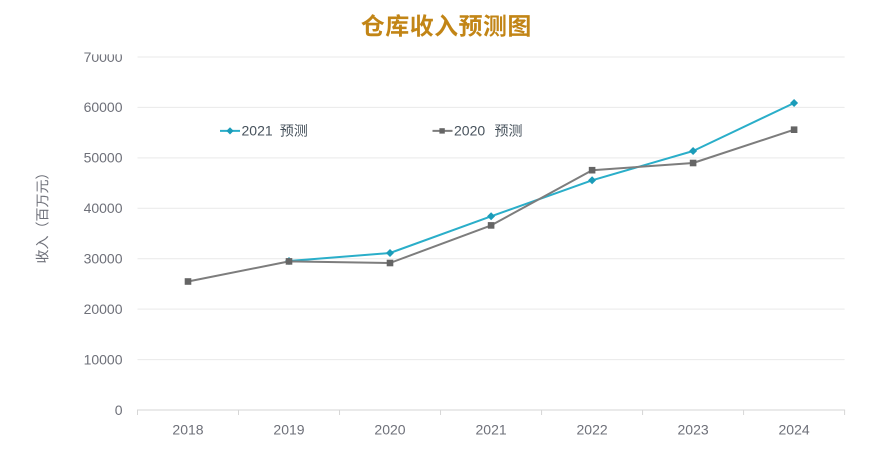 The height and width of the screenshot is (470, 885). What do you see at coordinates (103, 259) in the screenshot?
I see `svg-text: 30000` at bounding box center [103, 259].